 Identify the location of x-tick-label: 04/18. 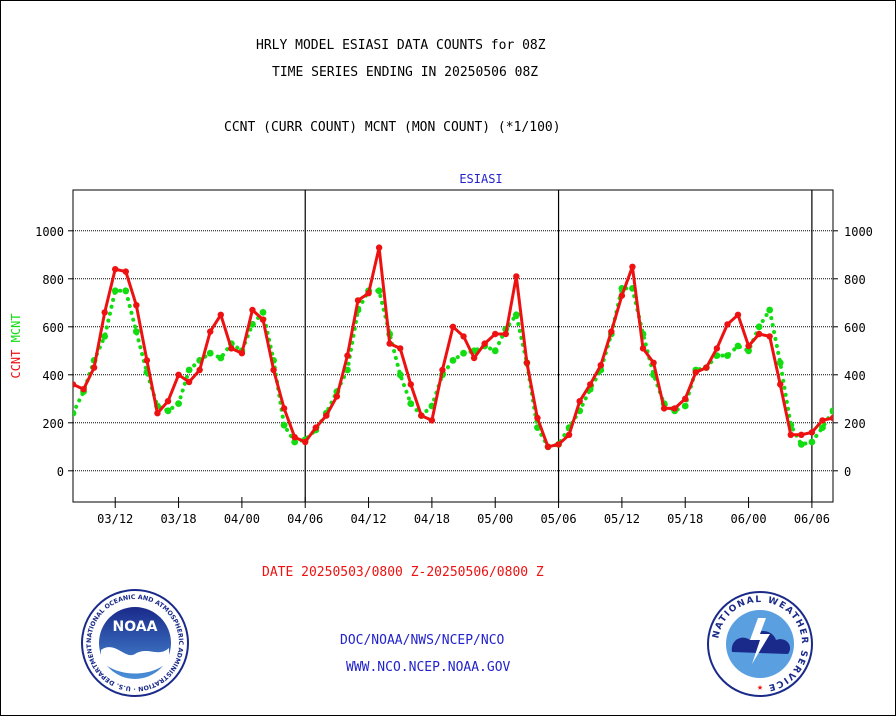
(432, 519).